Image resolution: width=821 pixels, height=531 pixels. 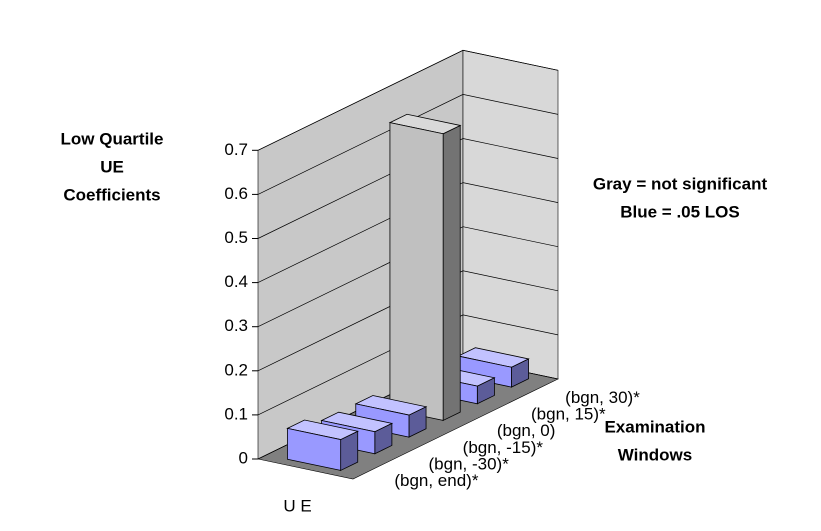 I want to click on depth-tick-label: (bgn, 0), so click(x=526, y=430).